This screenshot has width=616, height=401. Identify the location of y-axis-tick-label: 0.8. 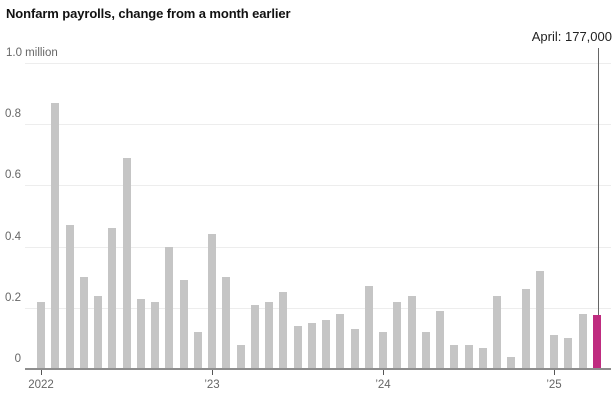
(13, 114).